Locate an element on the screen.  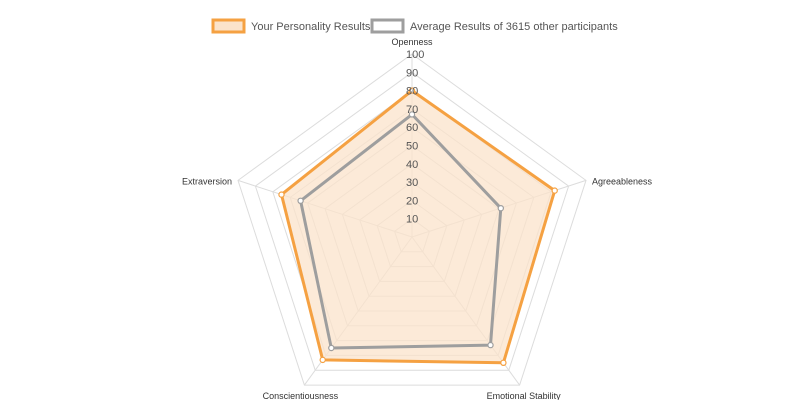
point-average-results-emotional-stability is located at coordinates (490, 345).